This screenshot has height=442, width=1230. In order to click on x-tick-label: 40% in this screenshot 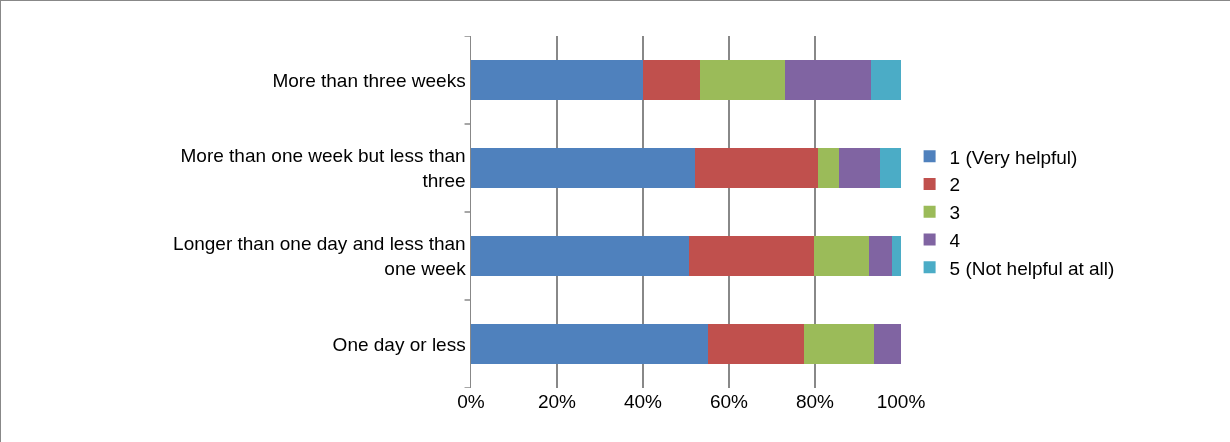, I will do `click(643, 401)`.